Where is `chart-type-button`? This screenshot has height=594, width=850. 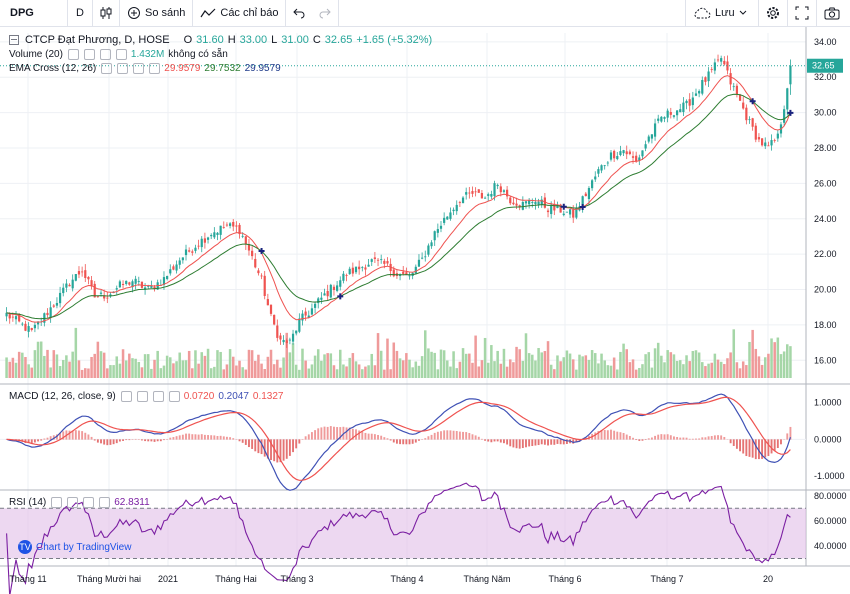 chart-type-button is located at coordinates (106, 13).